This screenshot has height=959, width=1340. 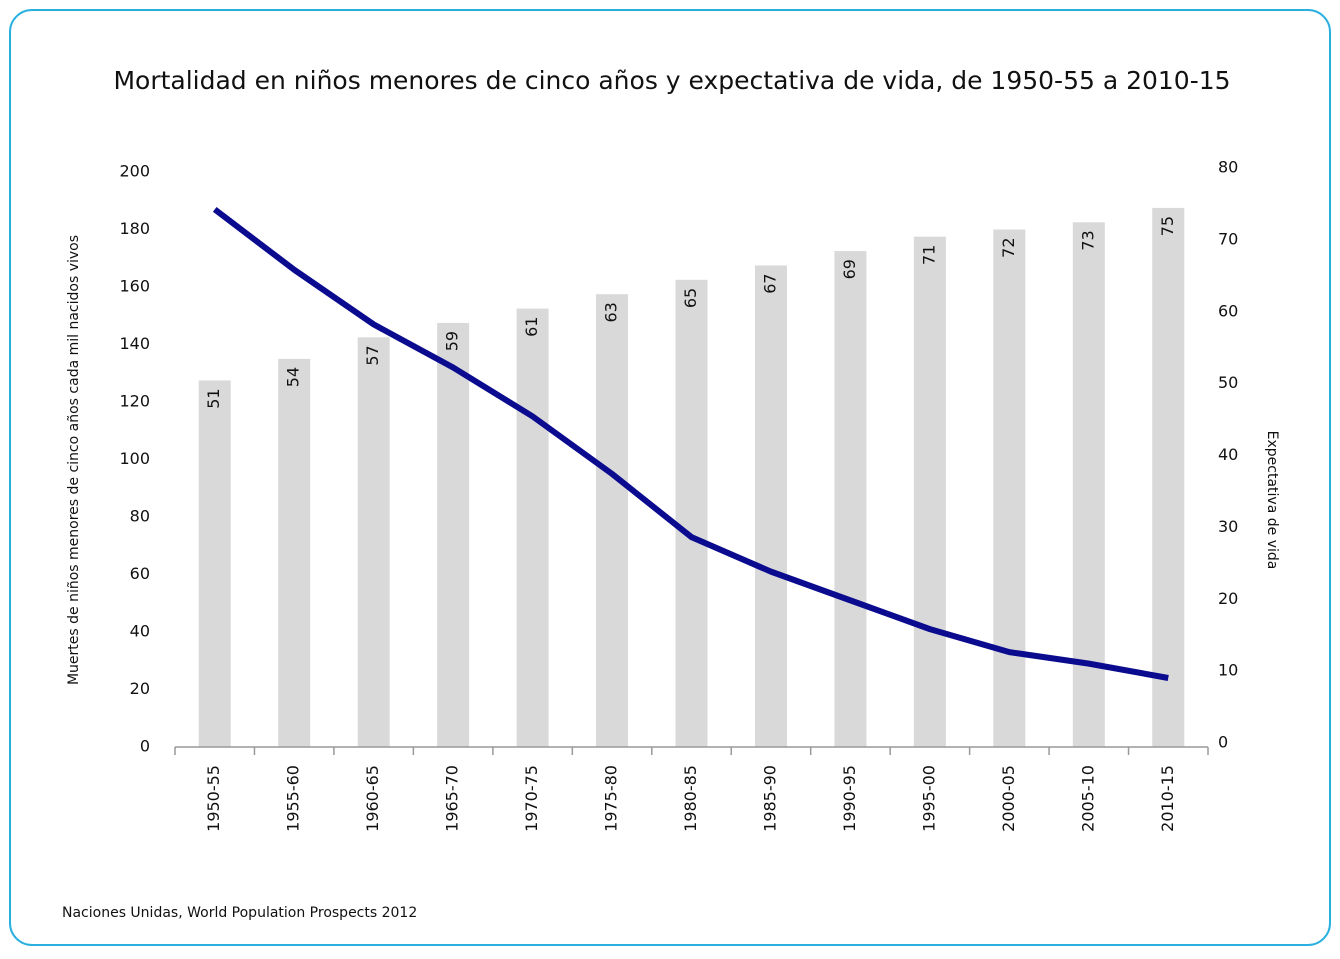 I want to click on y2-tick-label: 10, so click(x=1228, y=670).